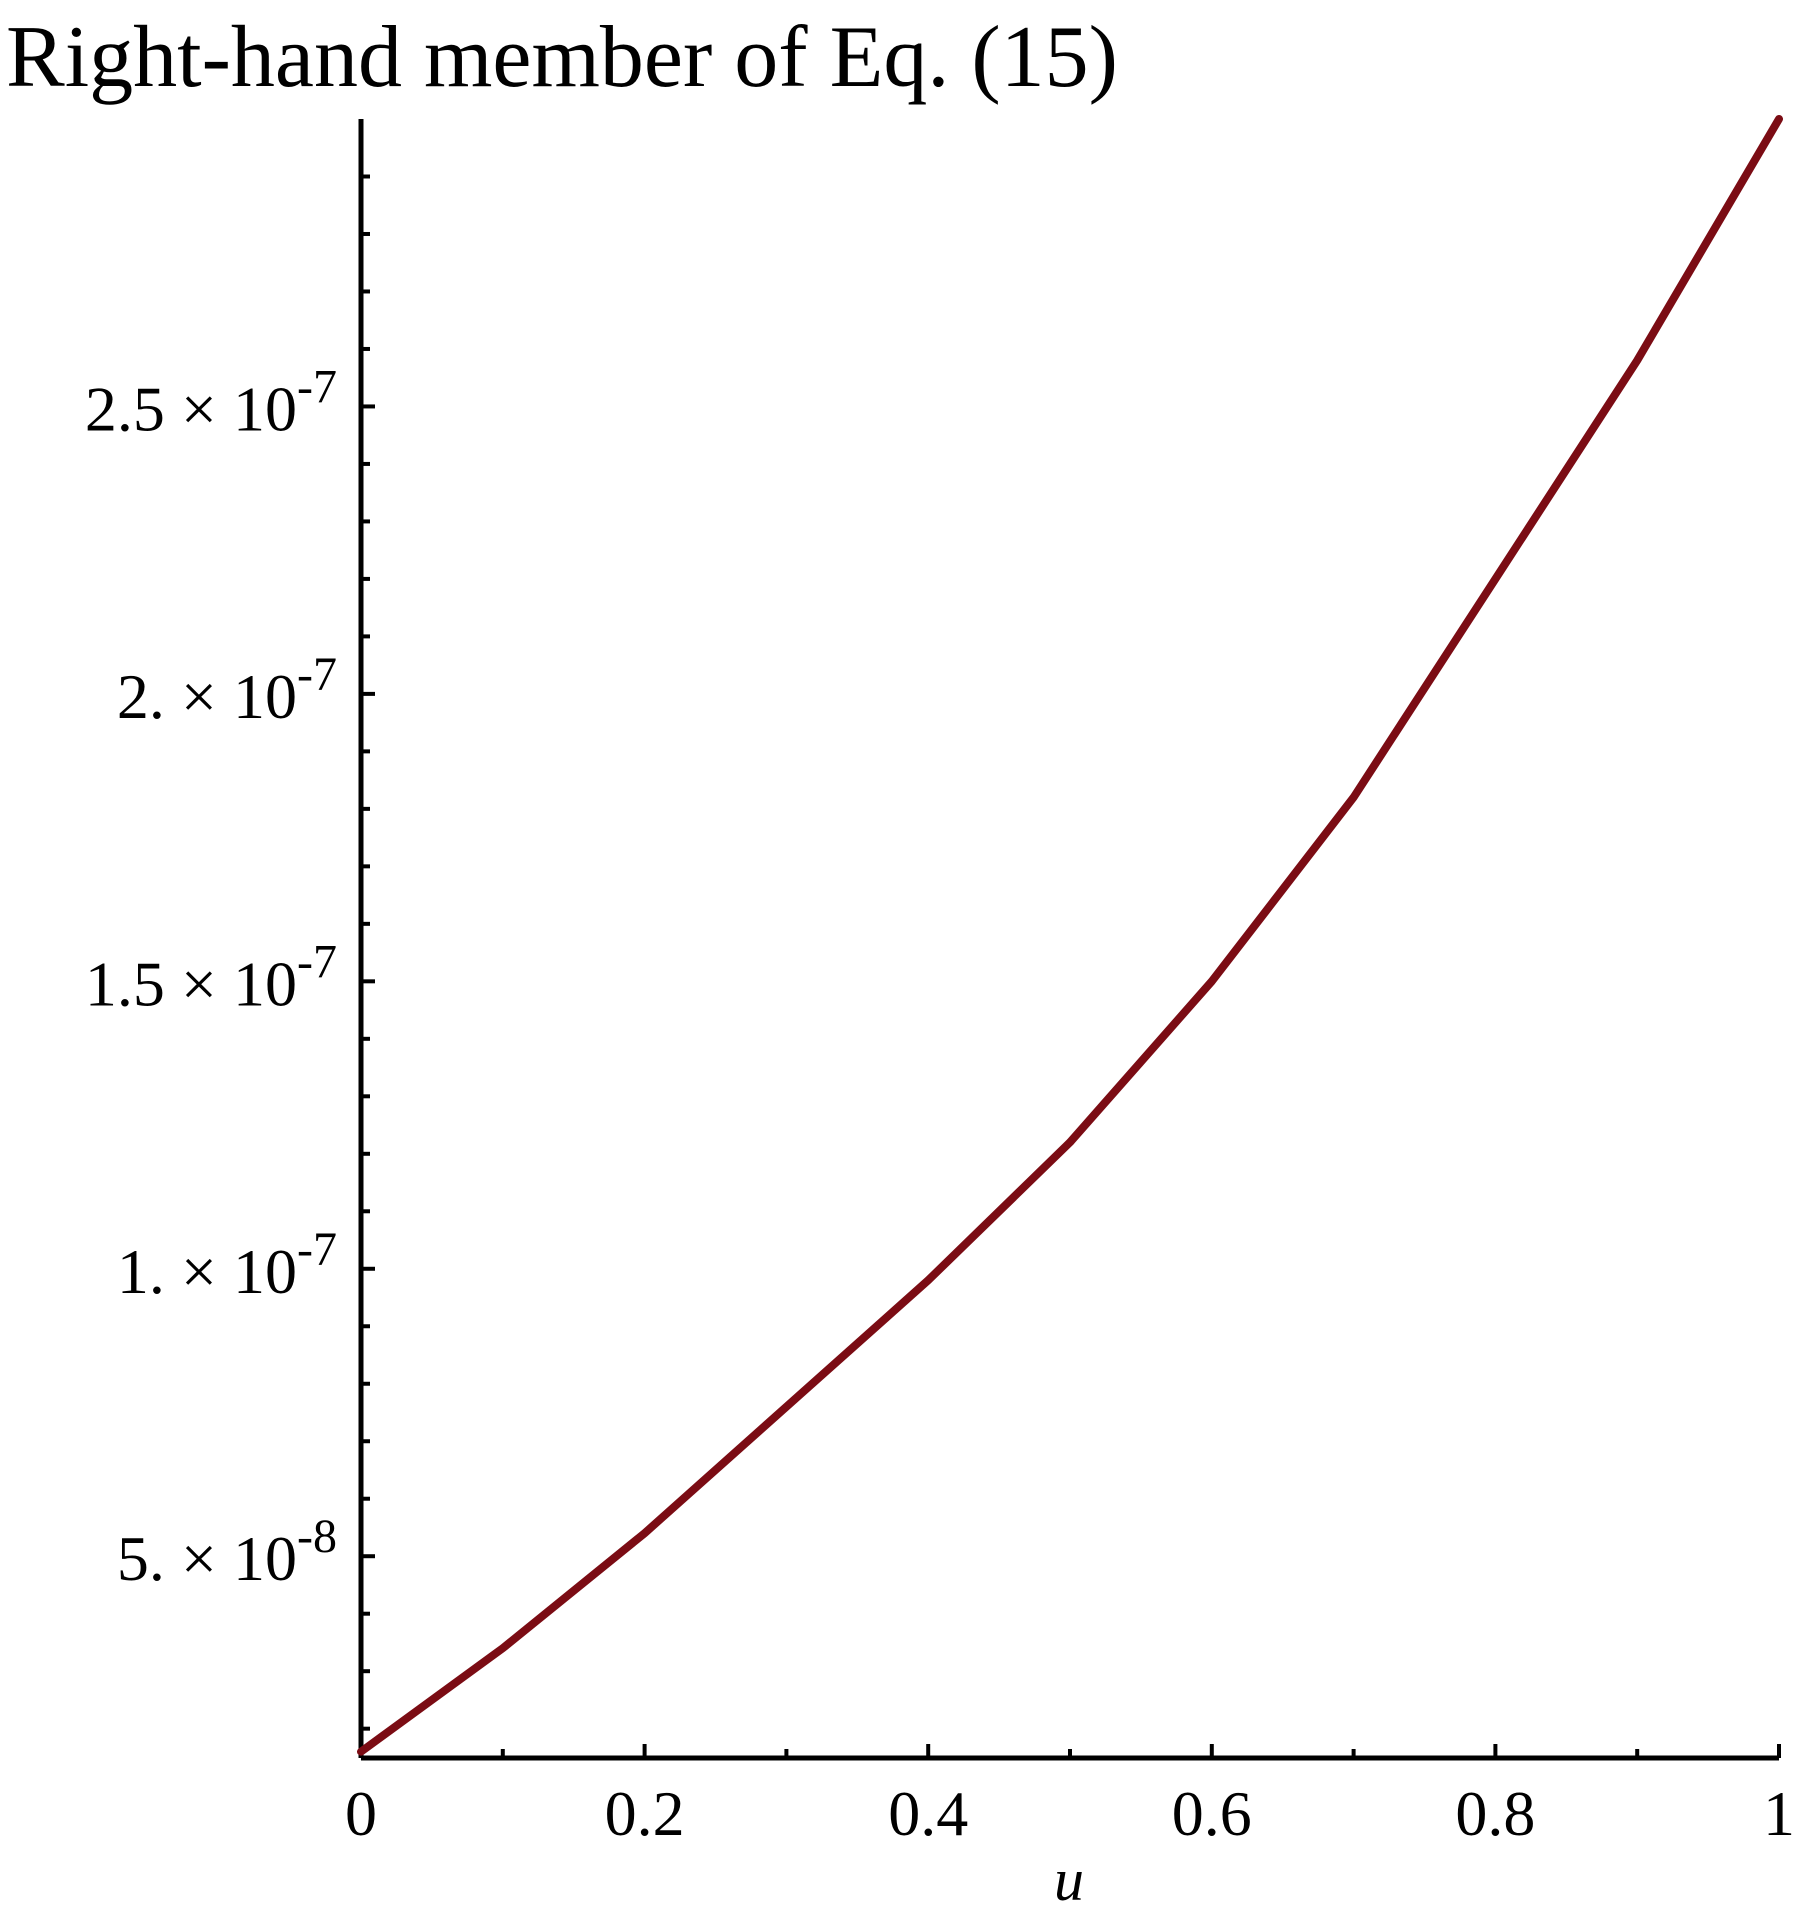  I want to click on x-tick-label: 0, so click(361, 1813).